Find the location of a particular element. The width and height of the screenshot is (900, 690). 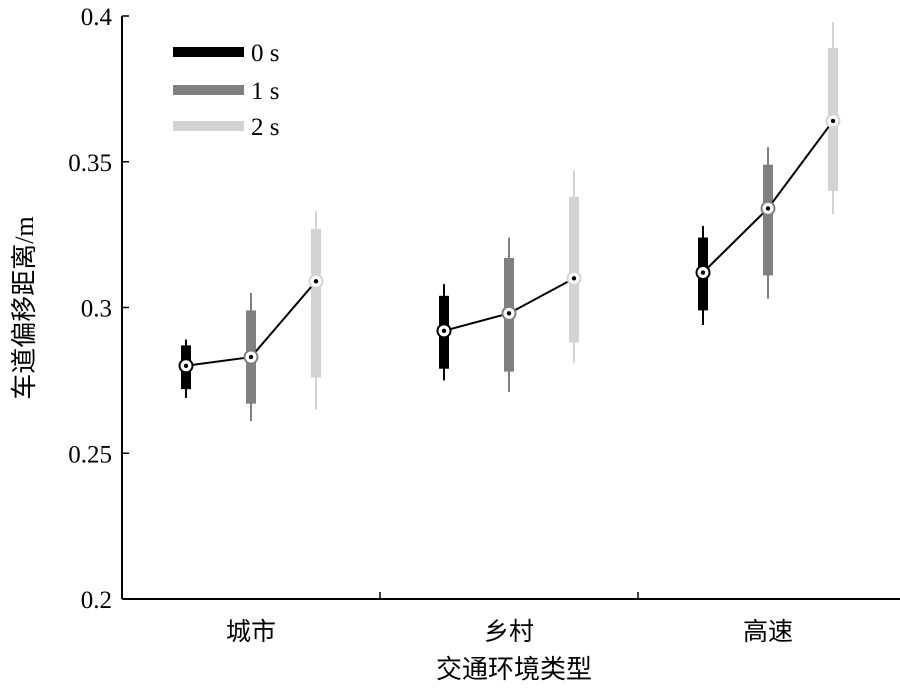

y-tick-label: 0.3 is located at coordinates (96, 309).